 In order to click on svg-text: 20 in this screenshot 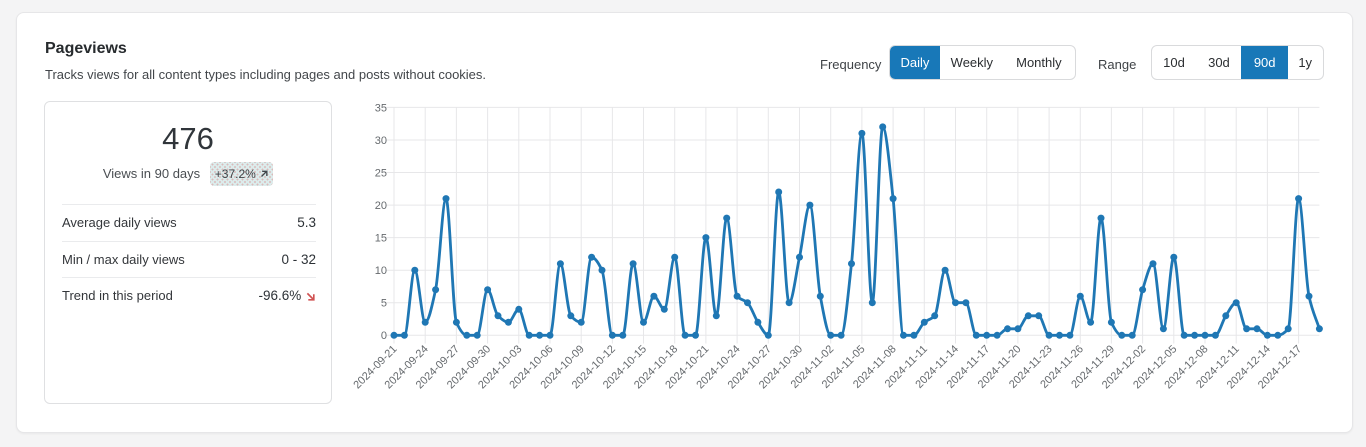, I will do `click(381, 206)`.